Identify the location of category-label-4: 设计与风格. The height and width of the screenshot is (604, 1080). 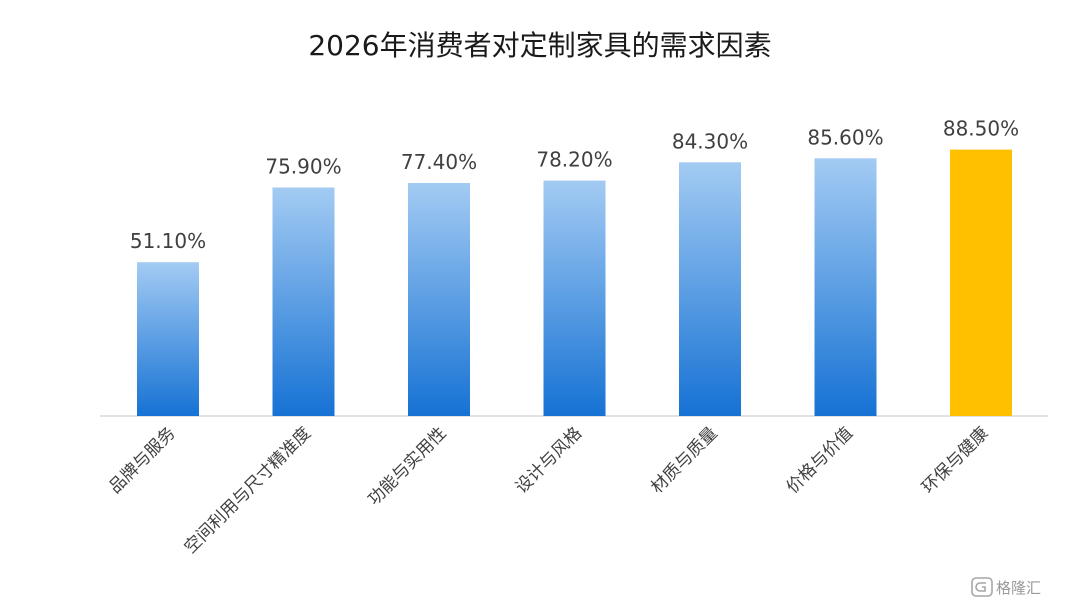
(549, 460).